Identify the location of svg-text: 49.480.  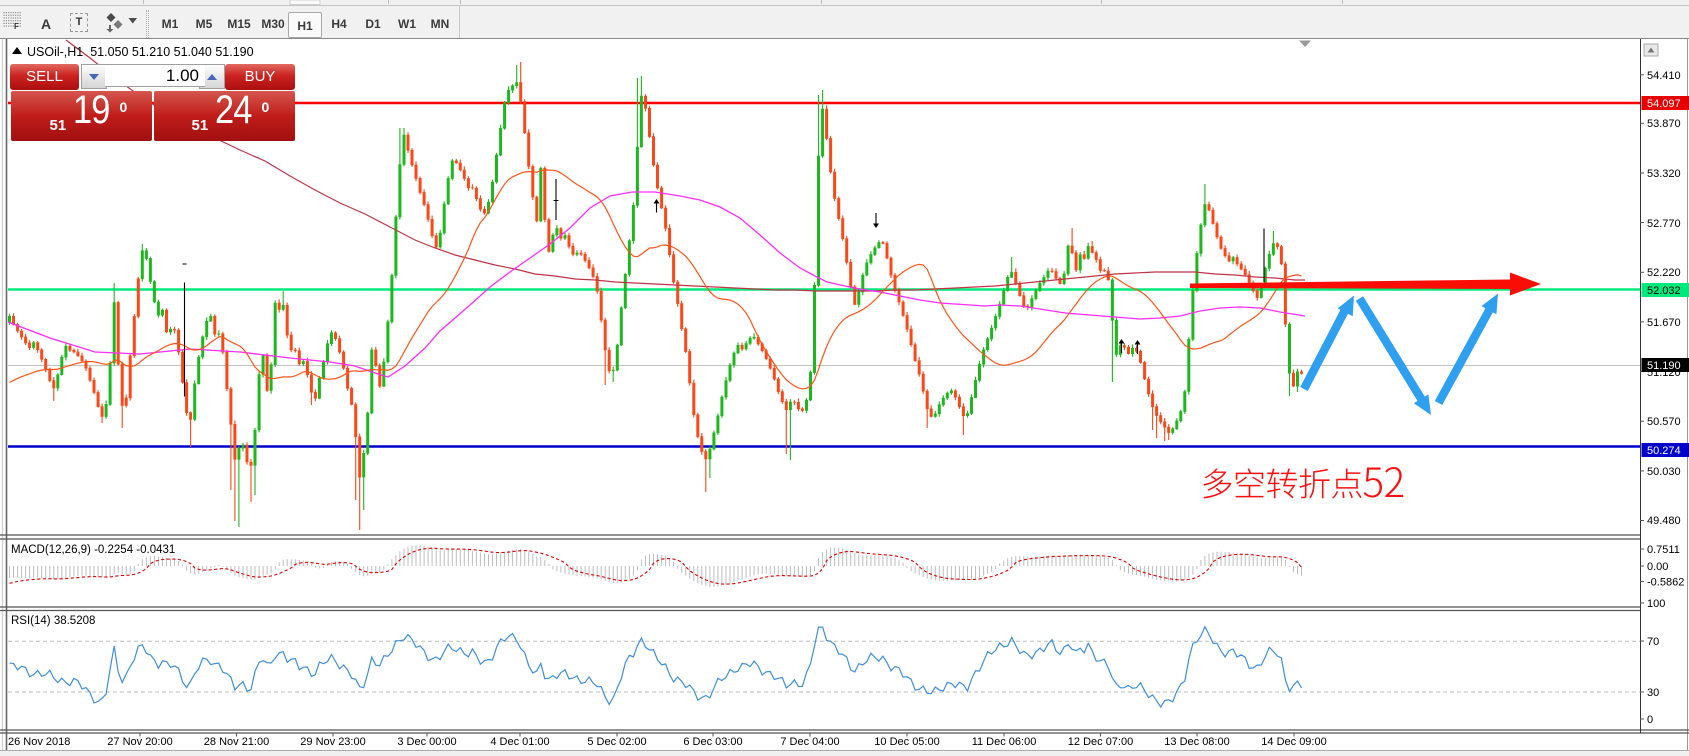
(1664, 521).